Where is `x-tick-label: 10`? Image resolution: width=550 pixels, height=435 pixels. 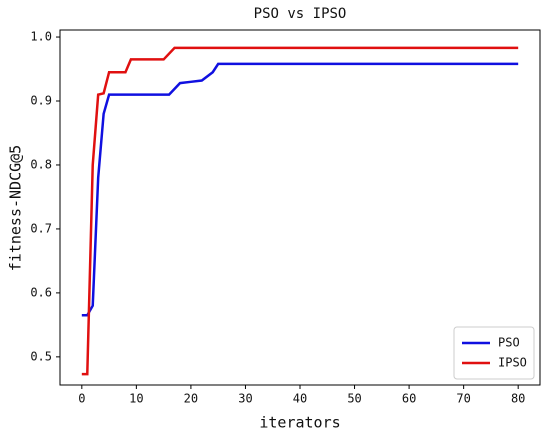
x-tick-label: 10 is located at coordinates (136, 399).